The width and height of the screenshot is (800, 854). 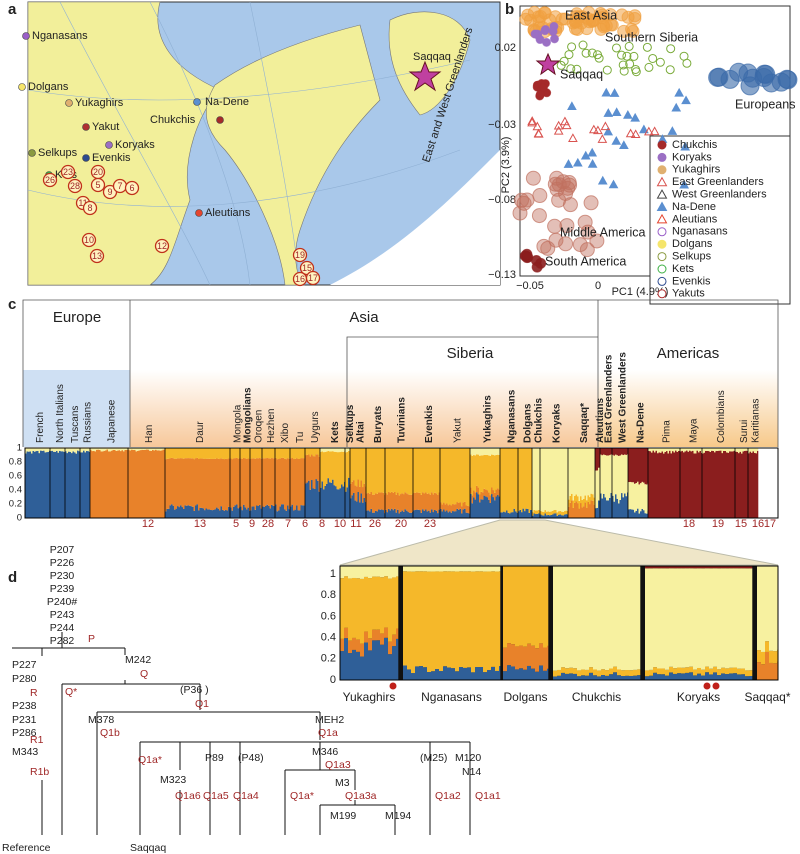 What do you see at coordinates (82, 203) in the screenshot?
I see `site-number: 11` at bounding box center [82, 203].